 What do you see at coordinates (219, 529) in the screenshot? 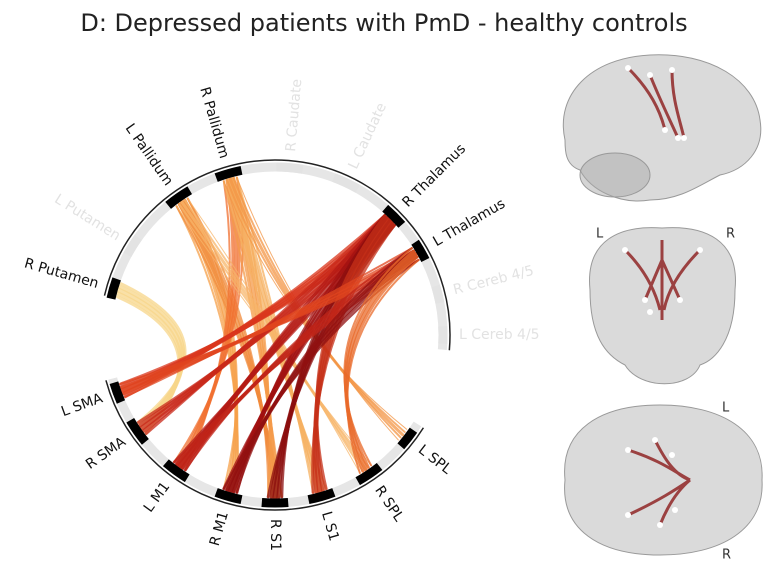
I see `node-label: R M1` at bounding box center [219, 529].